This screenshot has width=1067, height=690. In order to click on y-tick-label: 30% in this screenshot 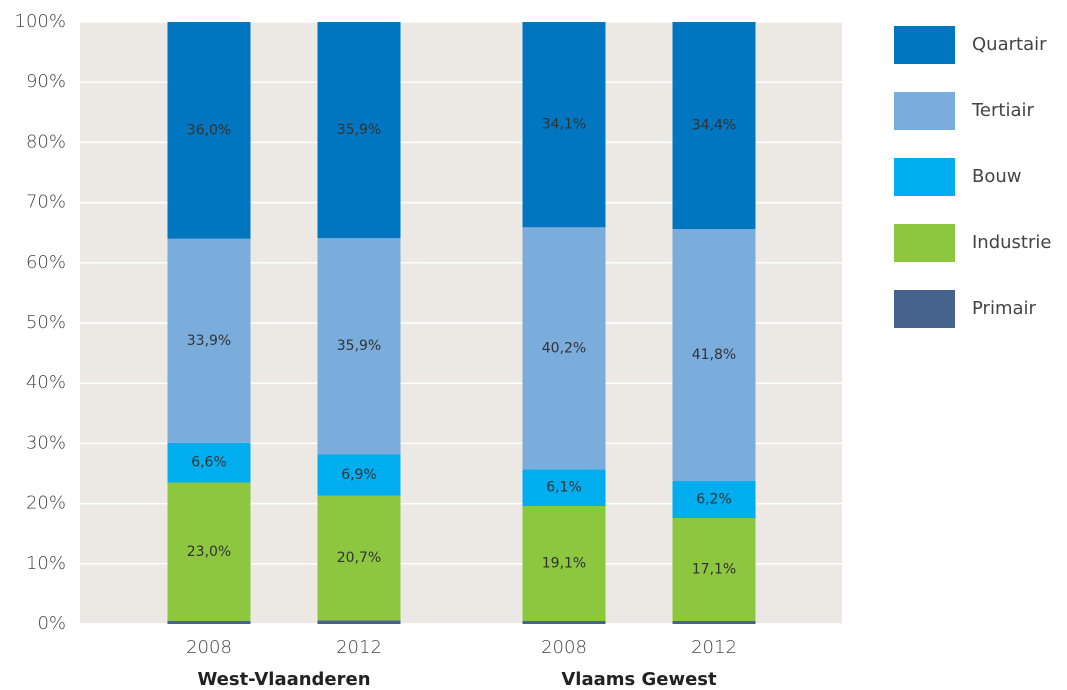, I will do `click(46, 442)`.